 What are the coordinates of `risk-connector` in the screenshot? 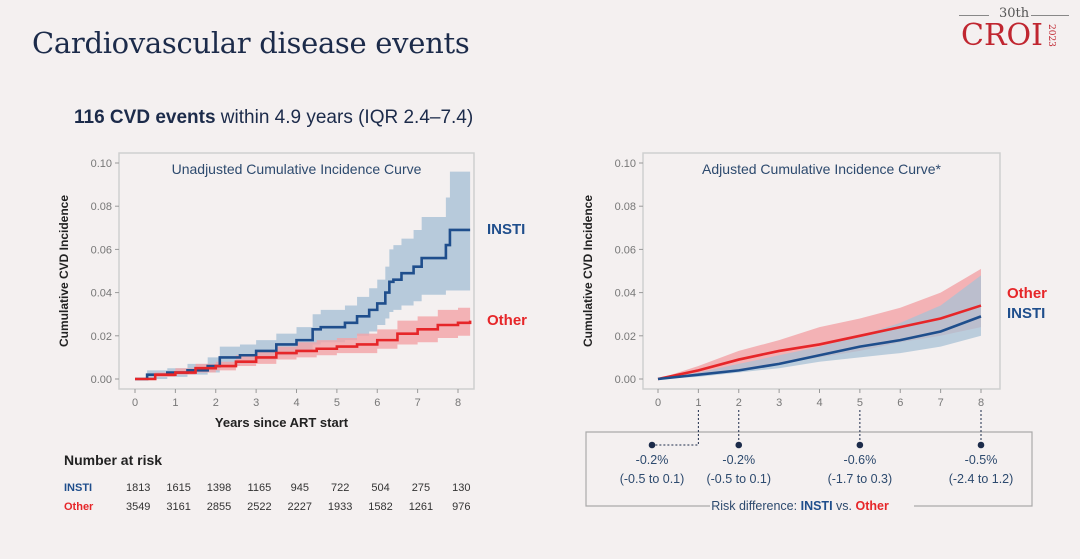 It's located at (675, 428).